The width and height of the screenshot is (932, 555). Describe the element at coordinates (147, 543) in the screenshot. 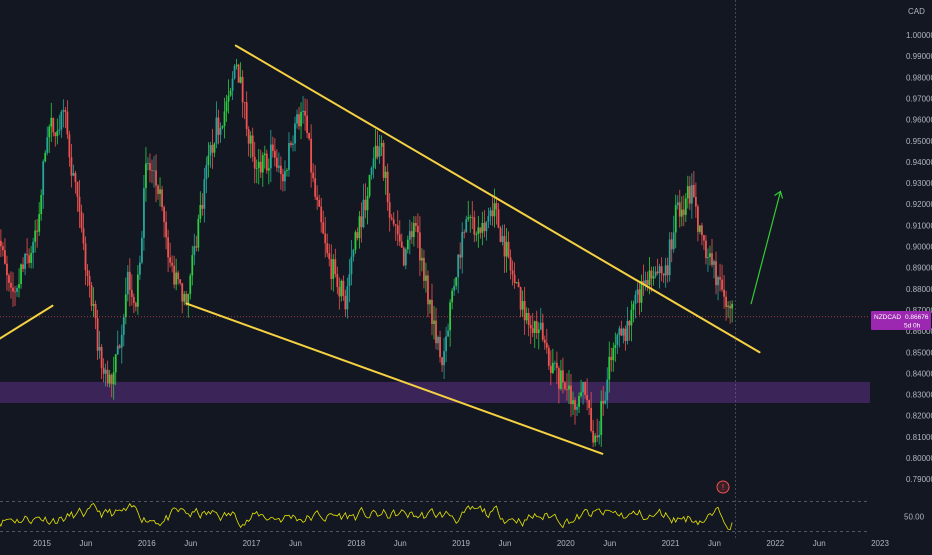

I see `x-tick-label: 2016` at that location.